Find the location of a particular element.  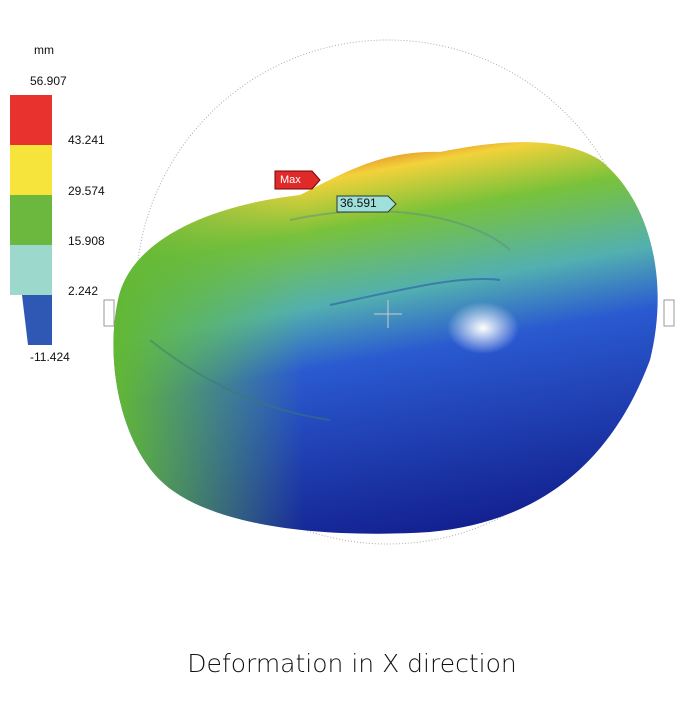

highlight is located at coordinates (483, 328).